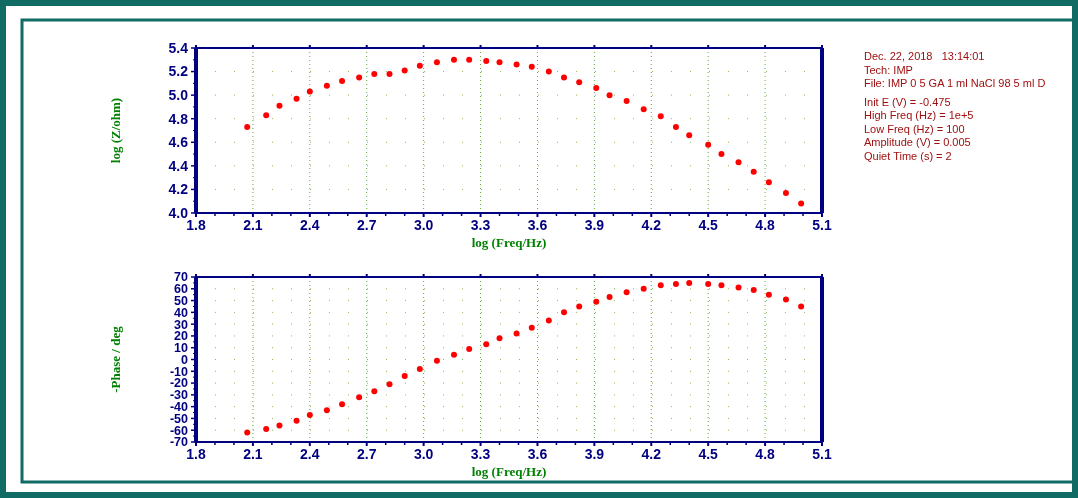 Image resolution: width=1078 pixels, height=498 pixels. I want to click on y-tick-label: 5.0, so click(178, 95).